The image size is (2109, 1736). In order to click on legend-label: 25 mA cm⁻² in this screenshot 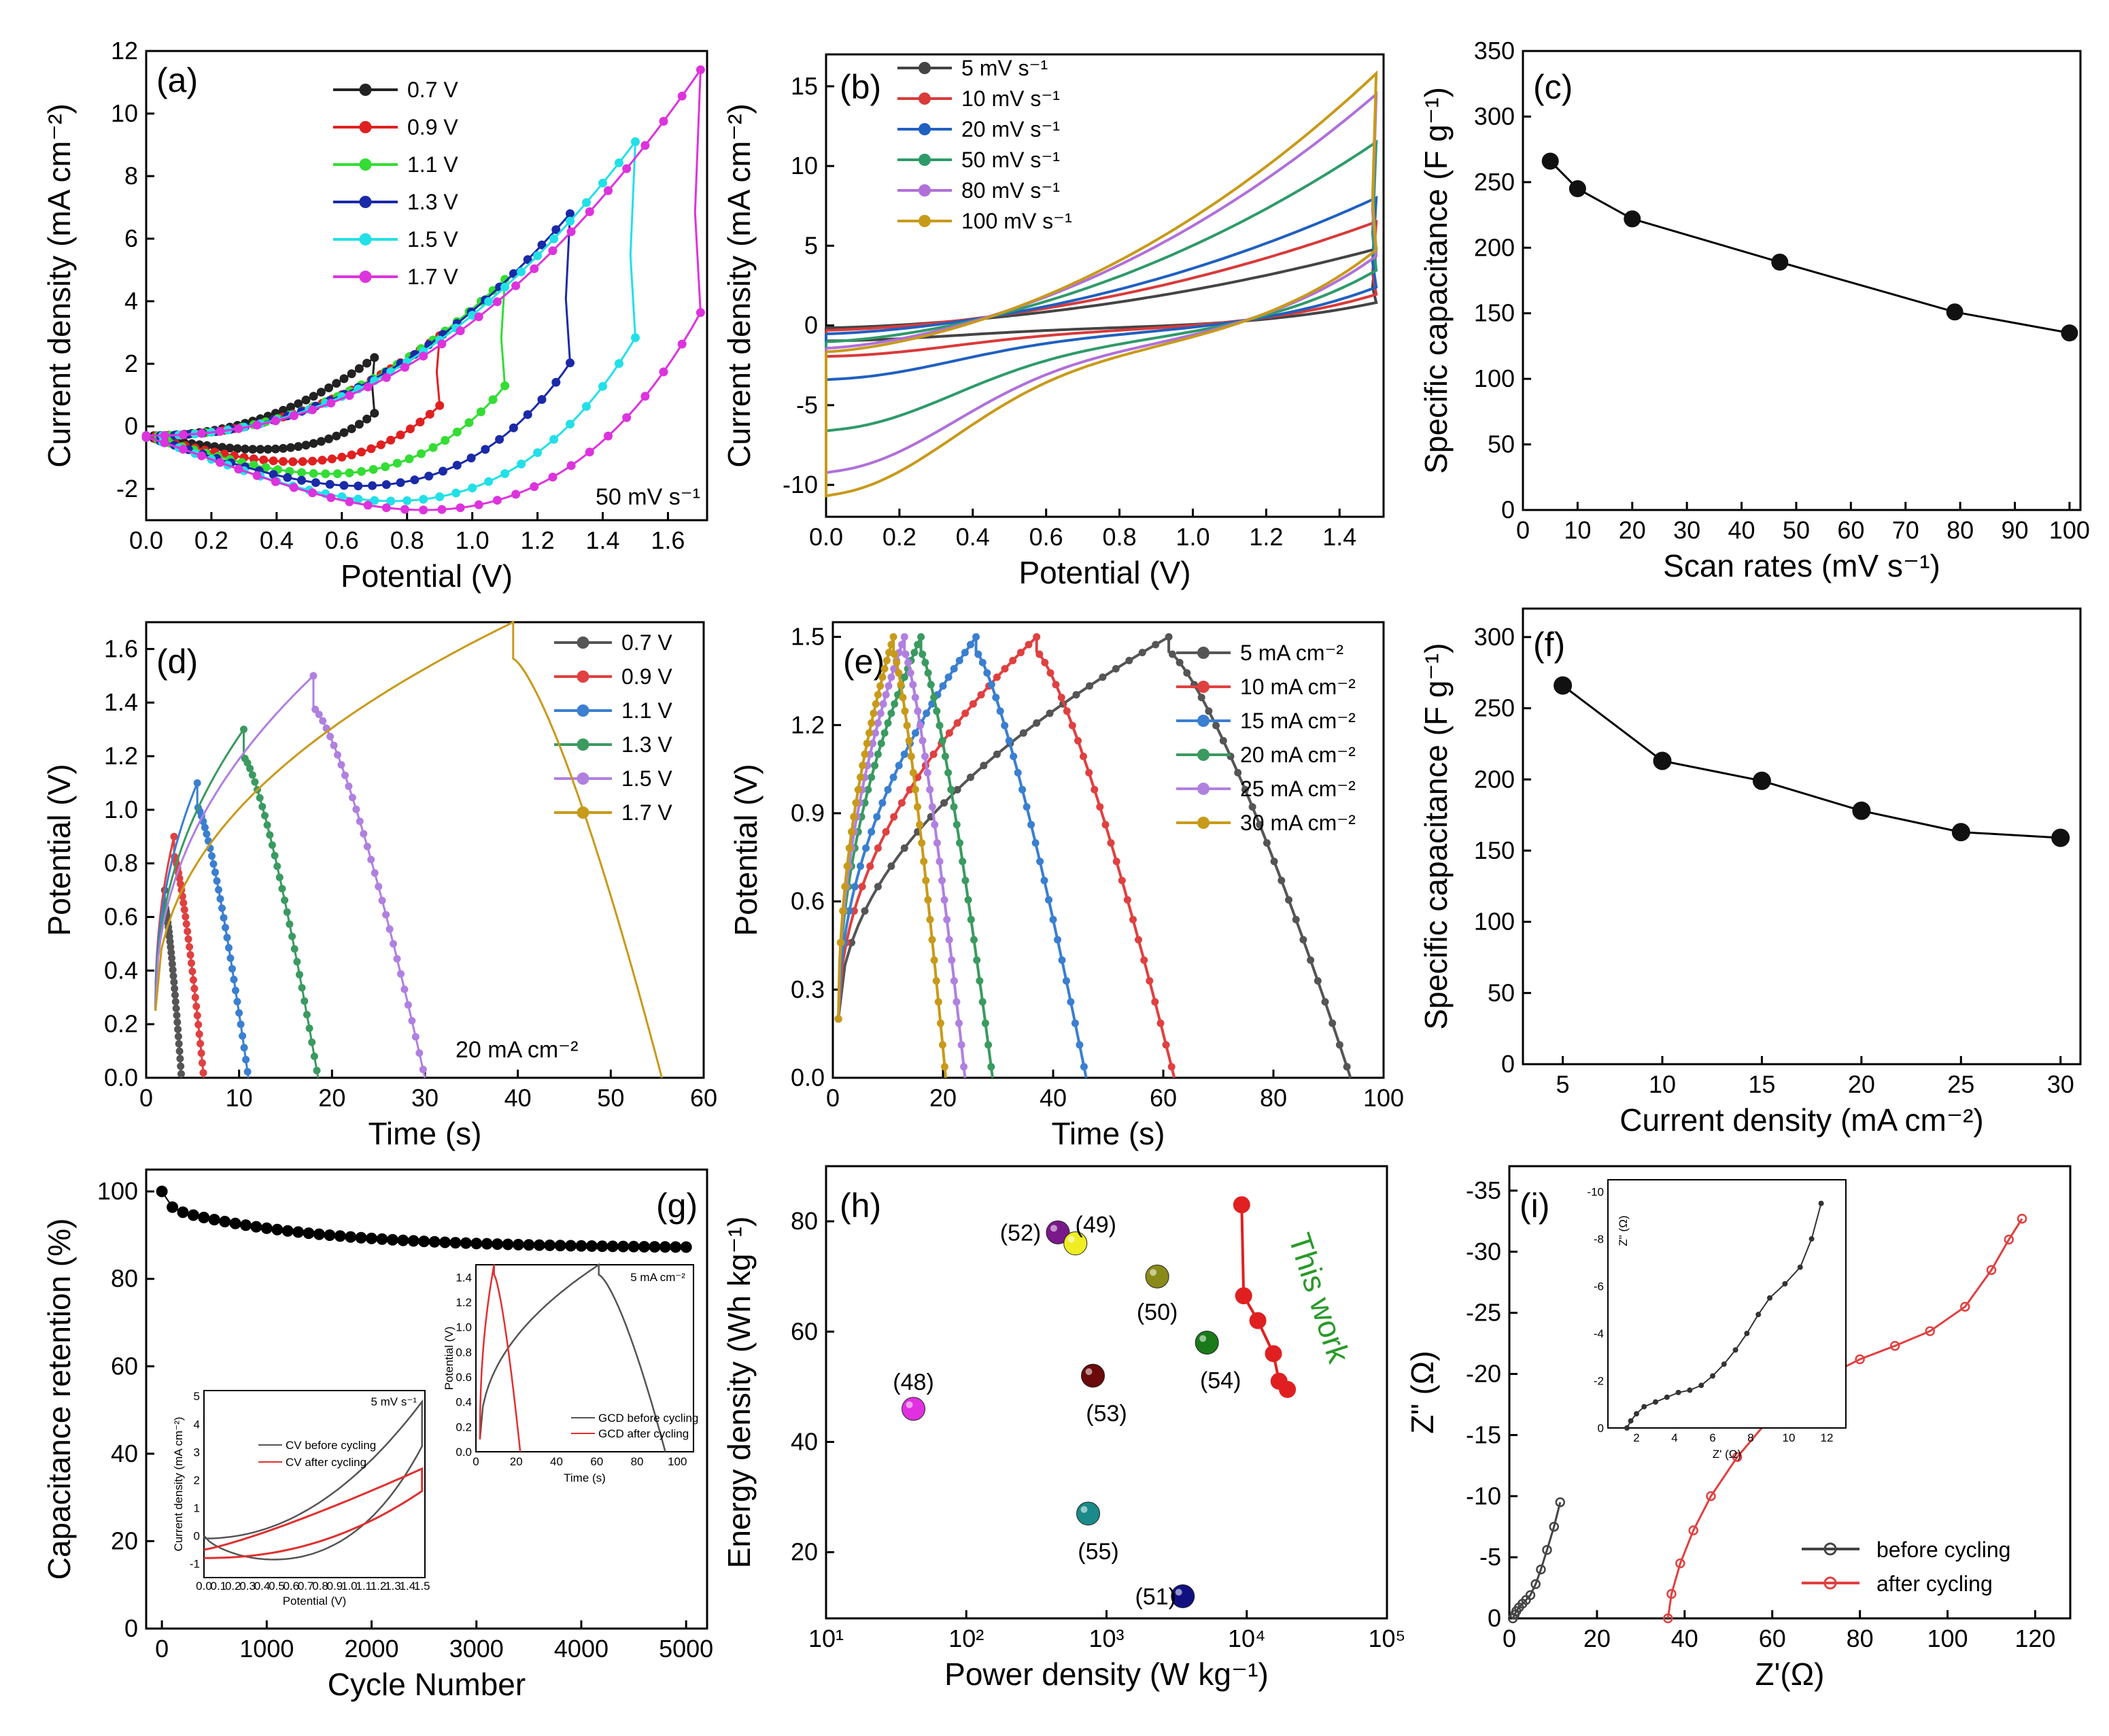, I will do `click(1298, 789)`.